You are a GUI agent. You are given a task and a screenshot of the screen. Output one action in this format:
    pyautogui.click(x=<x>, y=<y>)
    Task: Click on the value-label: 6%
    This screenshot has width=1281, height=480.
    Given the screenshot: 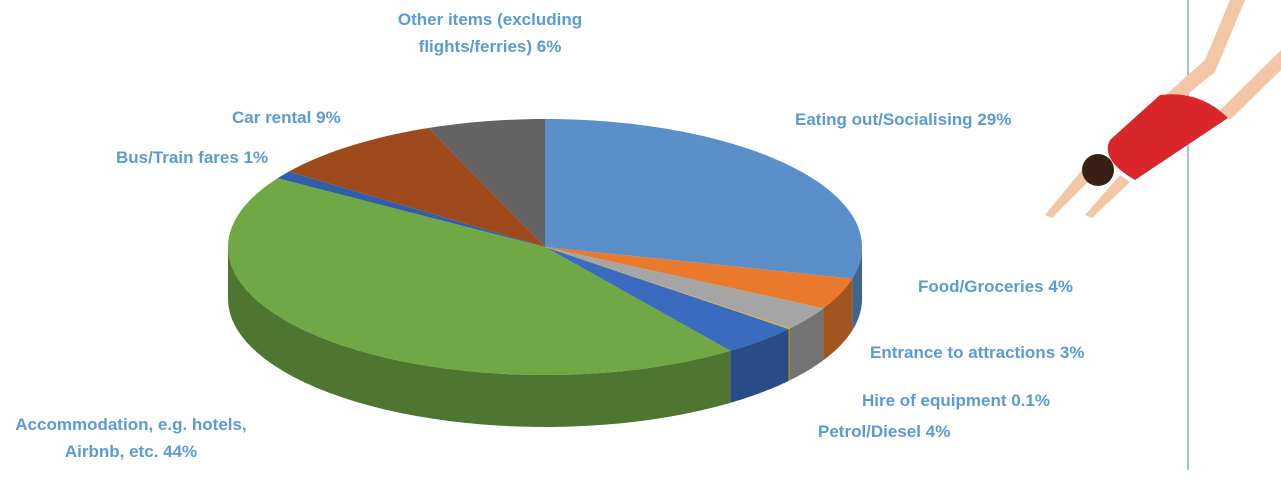 What is the action you would take?
    pyautogui.click(x=549, y=46)
    